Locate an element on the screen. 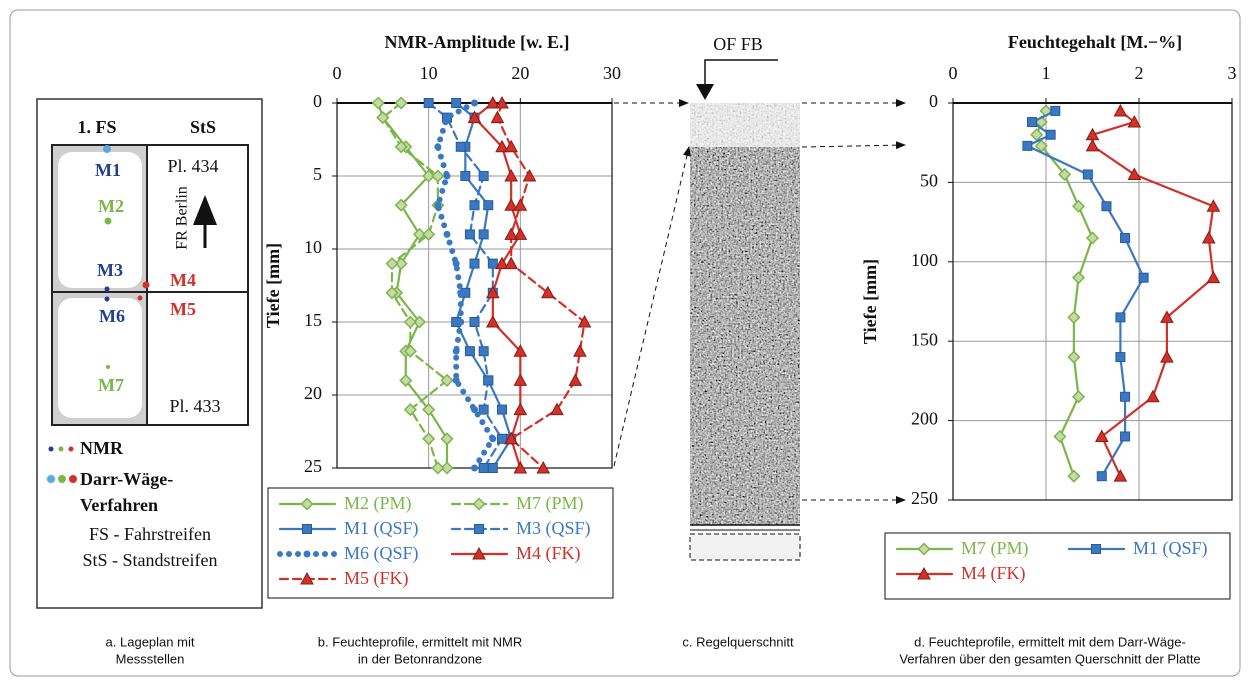 This screenshot has height=686, width=1250. x-tick-label: 1 is located at coordinates (1046, 73).